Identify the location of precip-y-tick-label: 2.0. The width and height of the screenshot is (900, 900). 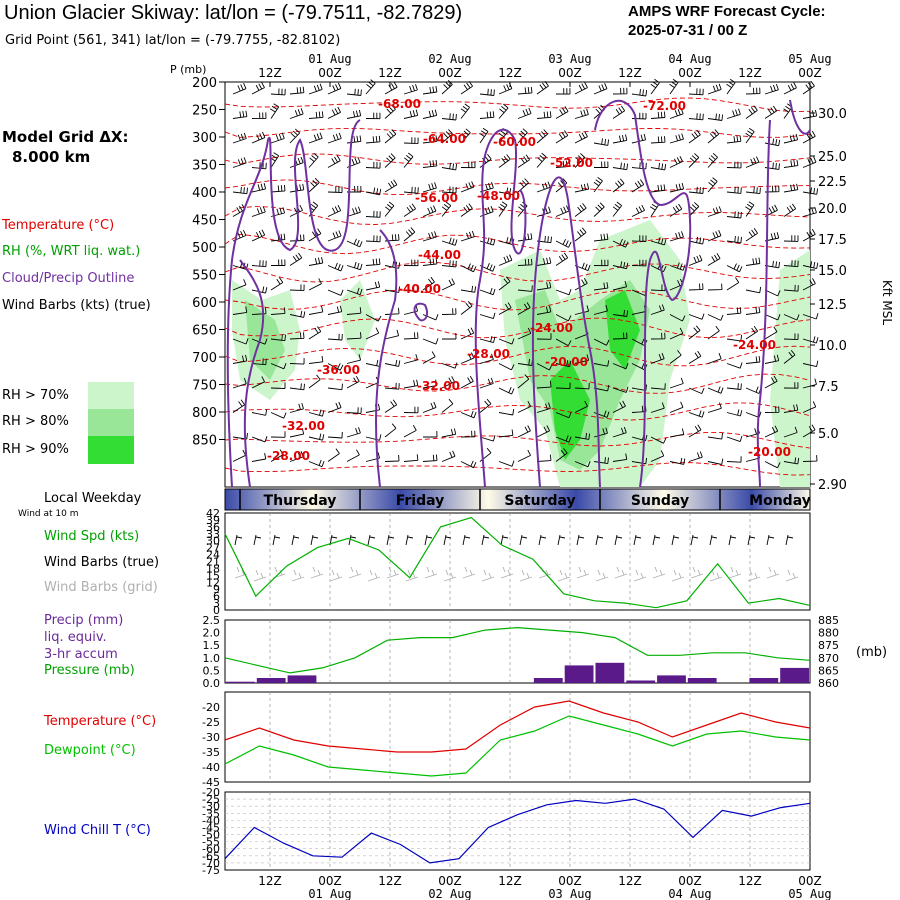
(212, 633).